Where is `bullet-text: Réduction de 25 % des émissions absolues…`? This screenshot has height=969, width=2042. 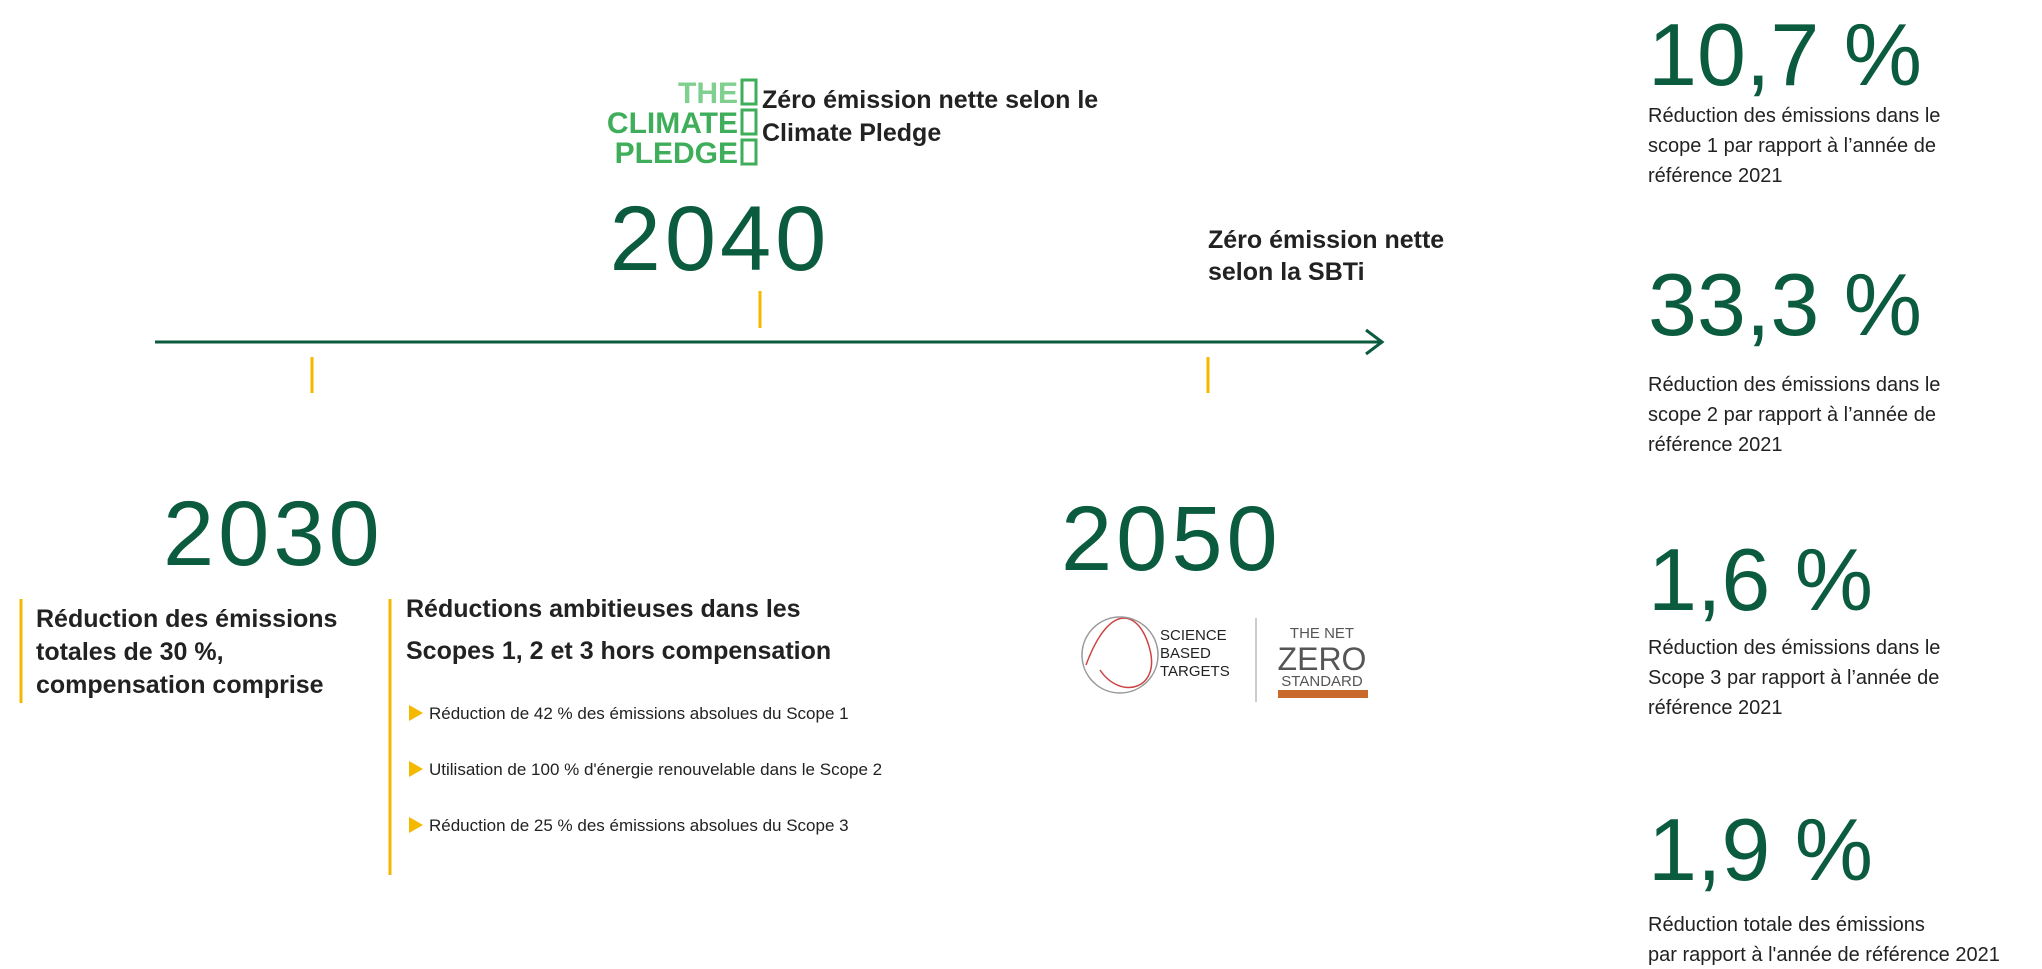
bullet-text: Réduction de 25 % des émissions absolues… is located at coordinates (639, 825).